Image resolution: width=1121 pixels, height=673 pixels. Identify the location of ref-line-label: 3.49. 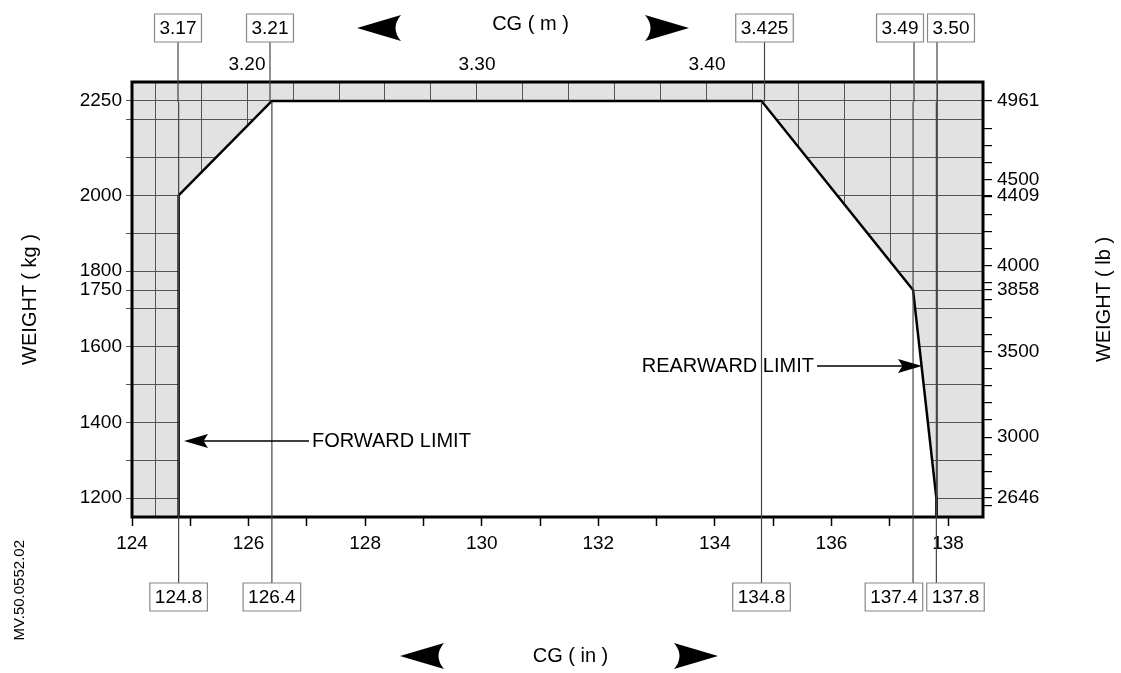
(900, 28).